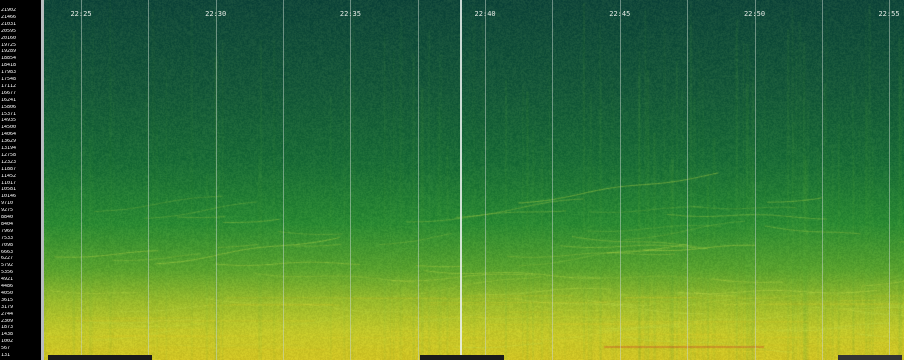 The width and height of the screenshot is (904, 360). What do you see at coordinates (9, 72) in the screenshot?
I see `frequency-label: 17983` at bounding box center [9, 72].